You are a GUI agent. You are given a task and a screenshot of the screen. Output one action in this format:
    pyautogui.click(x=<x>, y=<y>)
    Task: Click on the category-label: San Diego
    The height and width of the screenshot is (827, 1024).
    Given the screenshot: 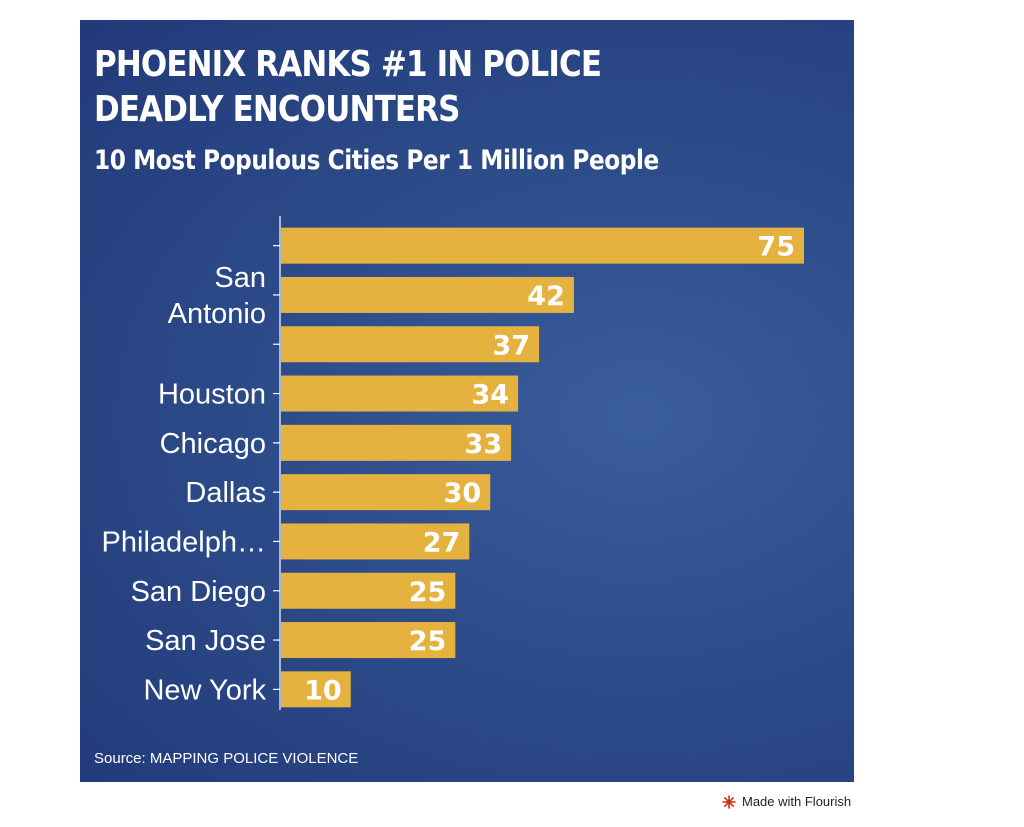 What is the action you would take?
    pyautogui.click(x=198, y=592)
    